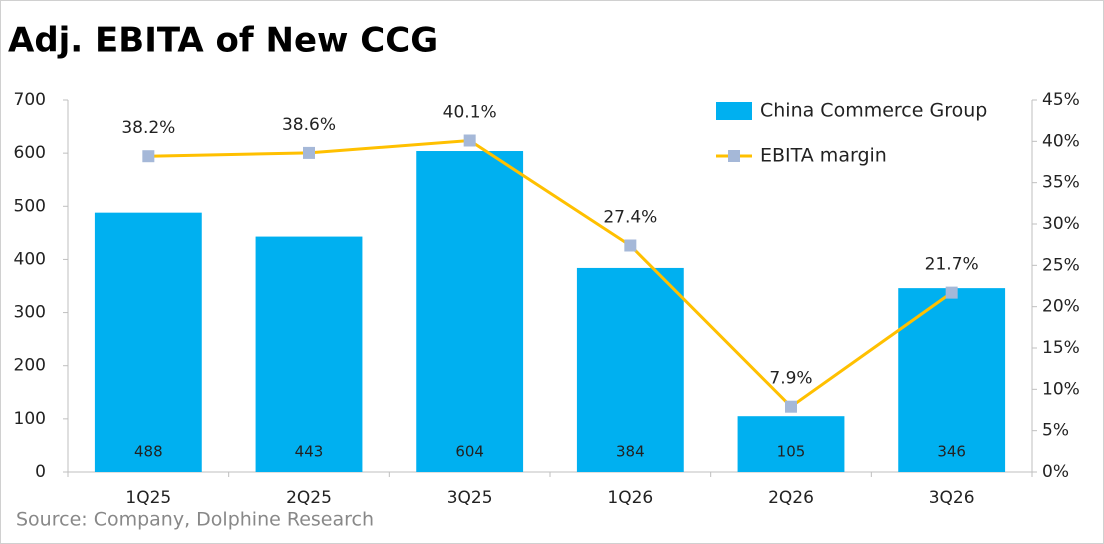 Image resolution: width=1104 pixels, height=544 pixels. Describe the element at coordinates (1061, 389) in the screenshot. I see `y2-tick-label: 10%` at that location.